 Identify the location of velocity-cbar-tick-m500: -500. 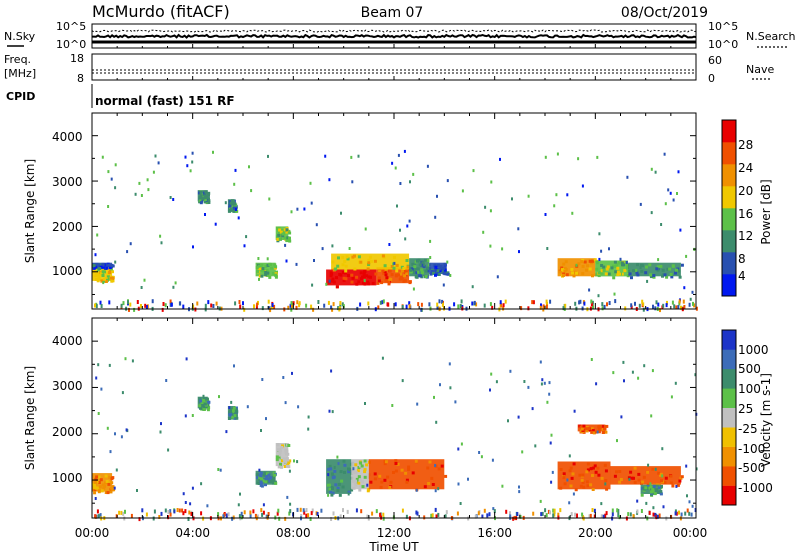
(751, 468).